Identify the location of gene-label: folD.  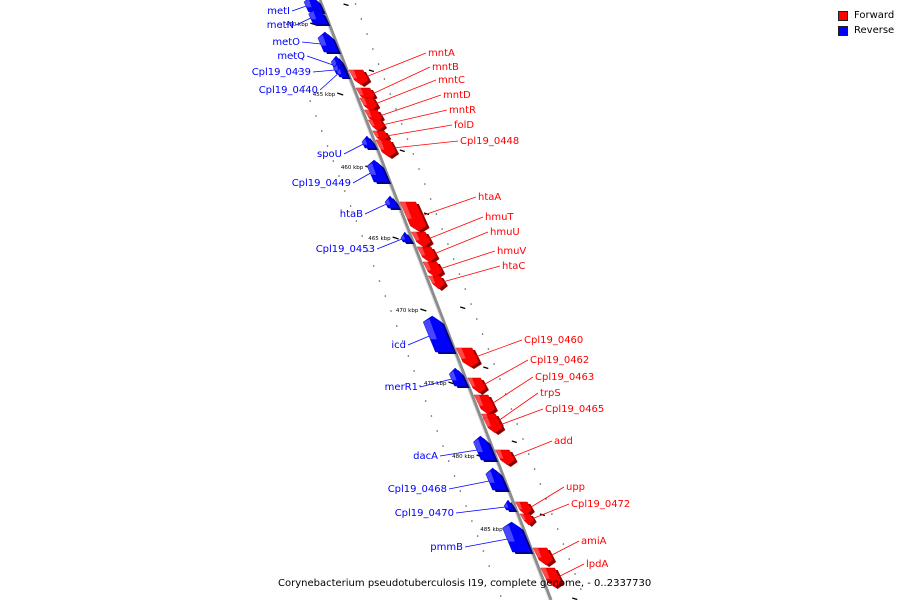
(464, 125).